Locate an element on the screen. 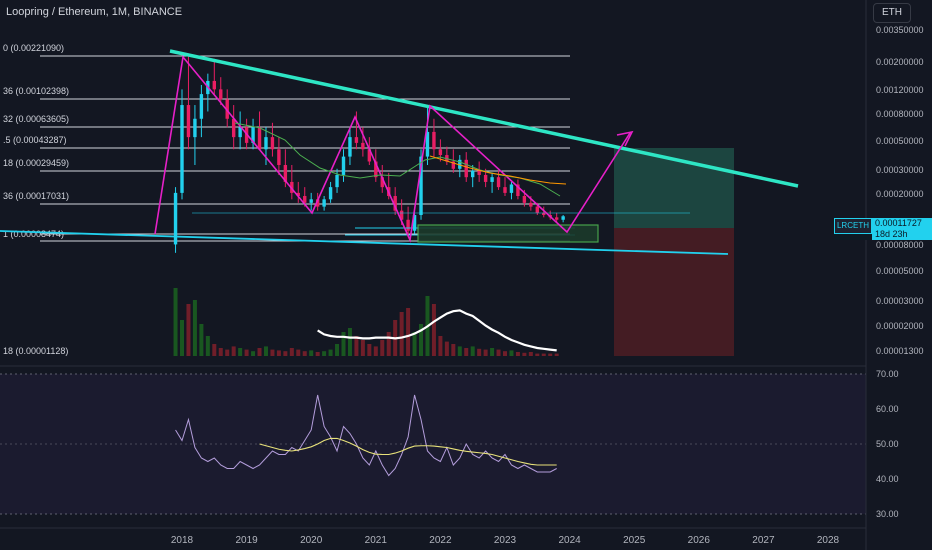 Image resolution: width=932 pixels, height=550 pixels. price-axis-label: 0.00020000 is located at coordinates (900, 194).